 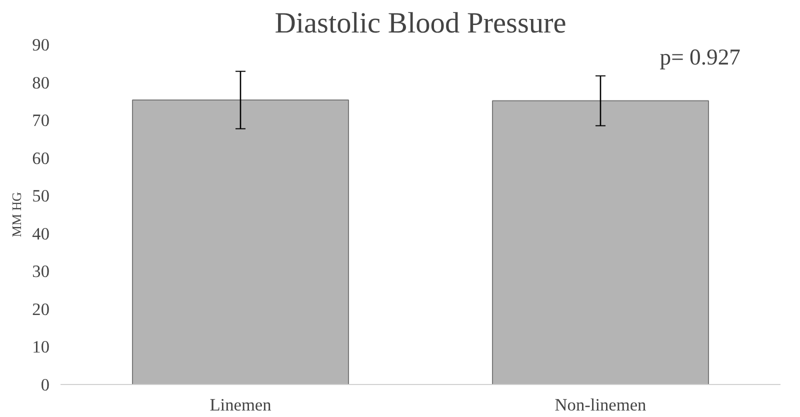 I want to click on y-axis-title: MM HG, so click(x=16, y=215).